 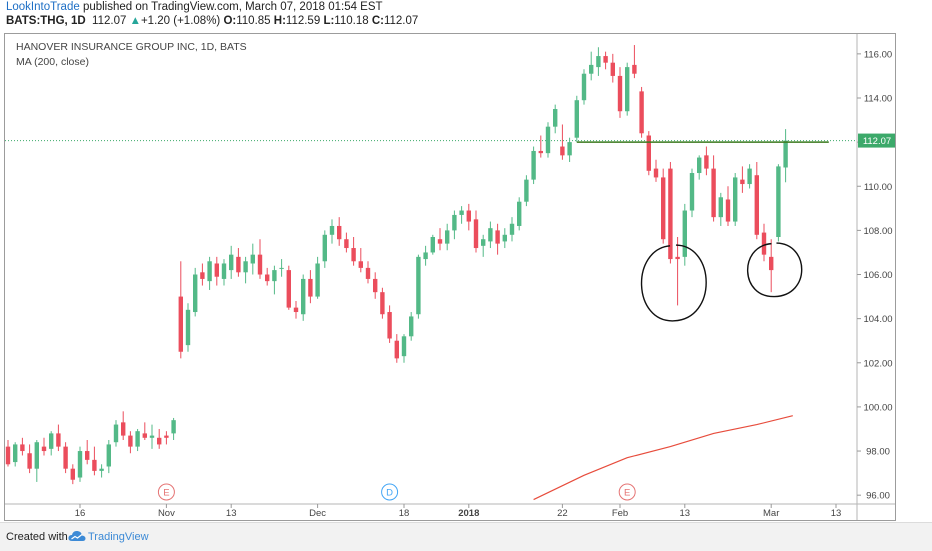 What do you see at coordinates (52, 62) in the screenshot?
I see `ma-legend: MA (200, close)` at bounding box center [52, 62].